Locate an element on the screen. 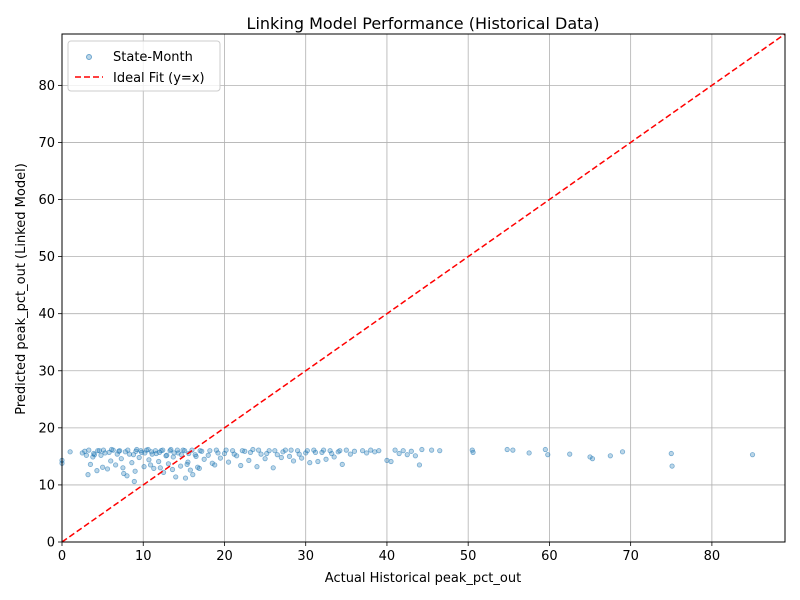 Image resolution: width=800 pixels, height=600 pixels. x-tick-label: 80 is located at coordinates (712, 556).